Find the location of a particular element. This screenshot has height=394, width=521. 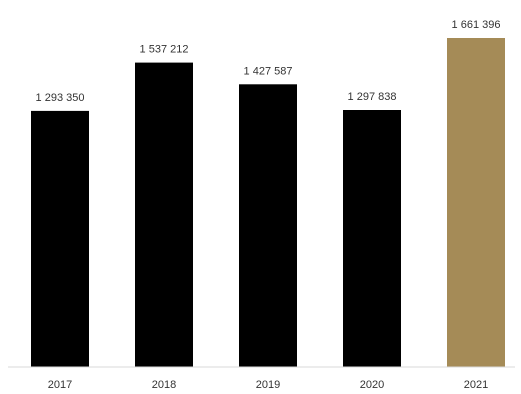

bar-2019 is located at coordinates (268, 226).